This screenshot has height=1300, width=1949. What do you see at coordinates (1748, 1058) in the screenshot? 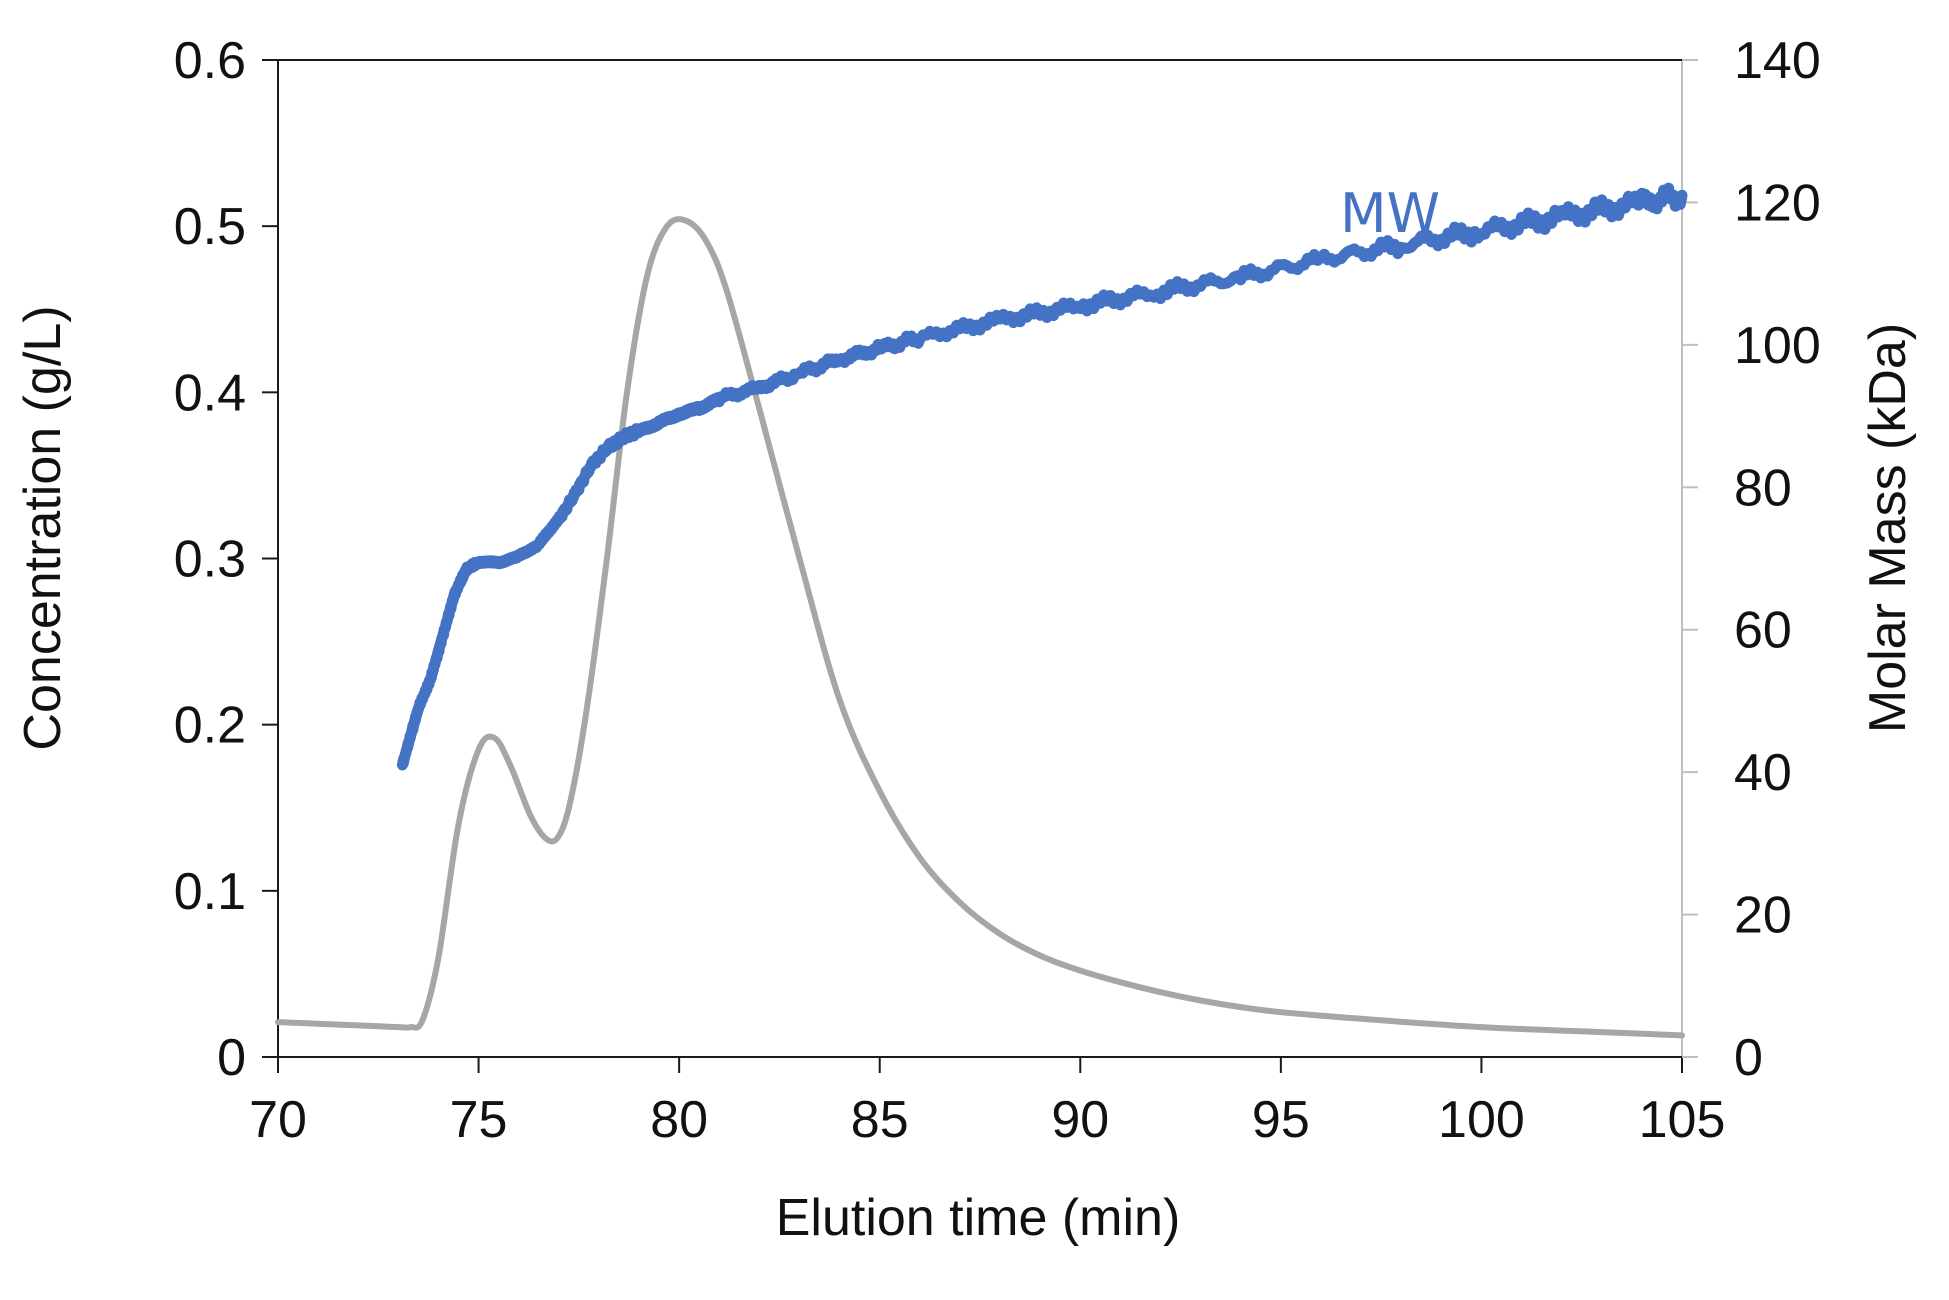
I see `y-right-tick-label: 0` at bounding box center [1748, 1058].